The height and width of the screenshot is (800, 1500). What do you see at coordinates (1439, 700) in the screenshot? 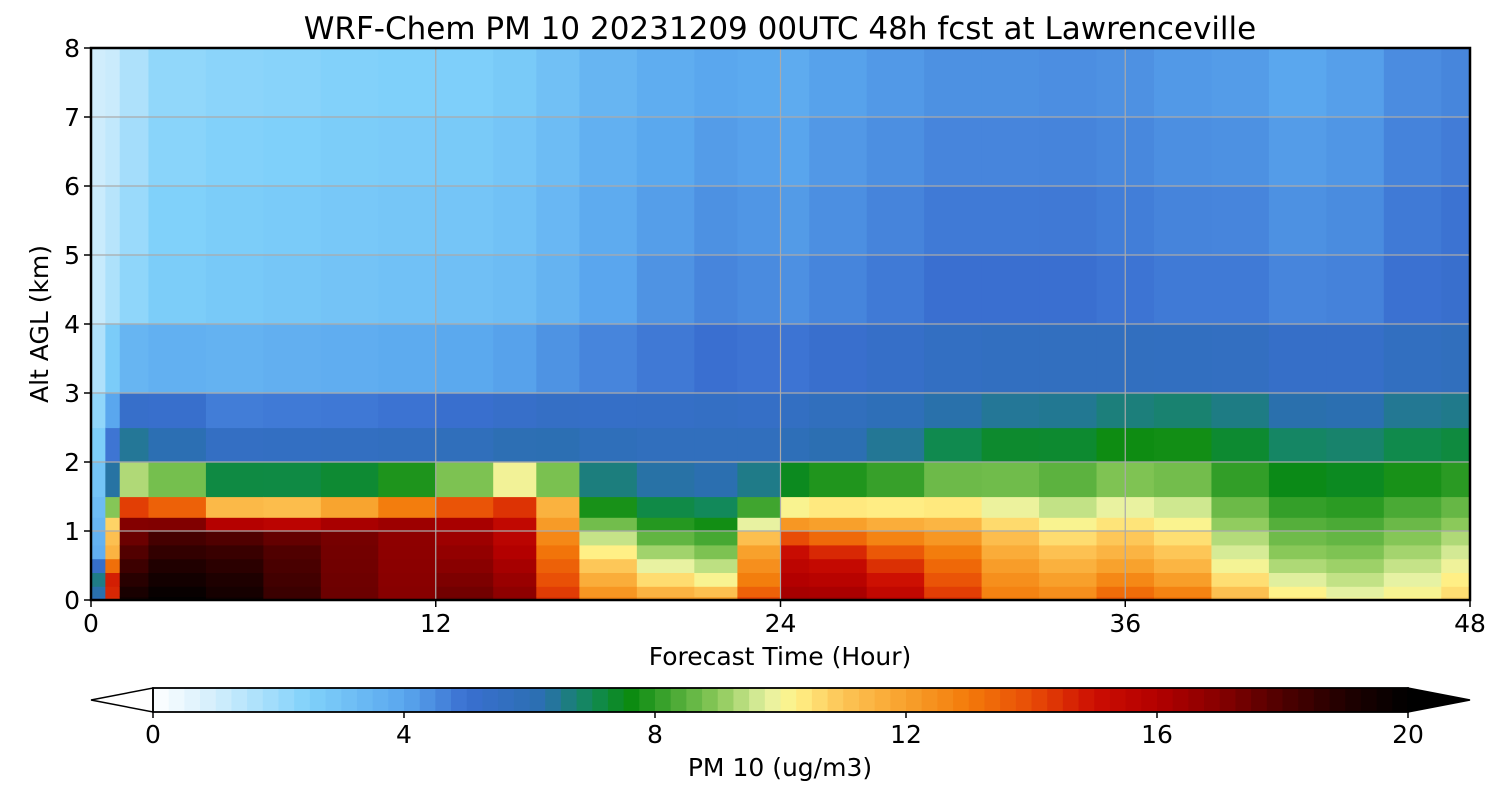
I see `colorbar-extend-high` at bounding box center [1439, 700].